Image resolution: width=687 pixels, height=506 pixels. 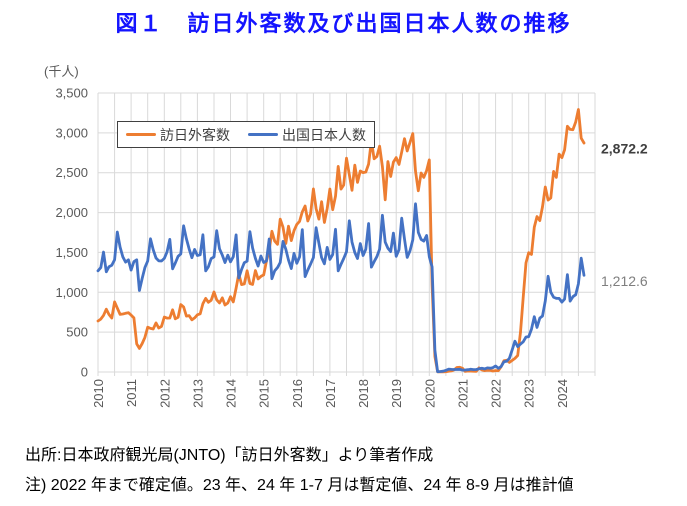 What do you see at coordinates (195, 134) in the screenshot?
I see `legend-label-visitors: 訪日外客数` at bounding box center [195, 134].